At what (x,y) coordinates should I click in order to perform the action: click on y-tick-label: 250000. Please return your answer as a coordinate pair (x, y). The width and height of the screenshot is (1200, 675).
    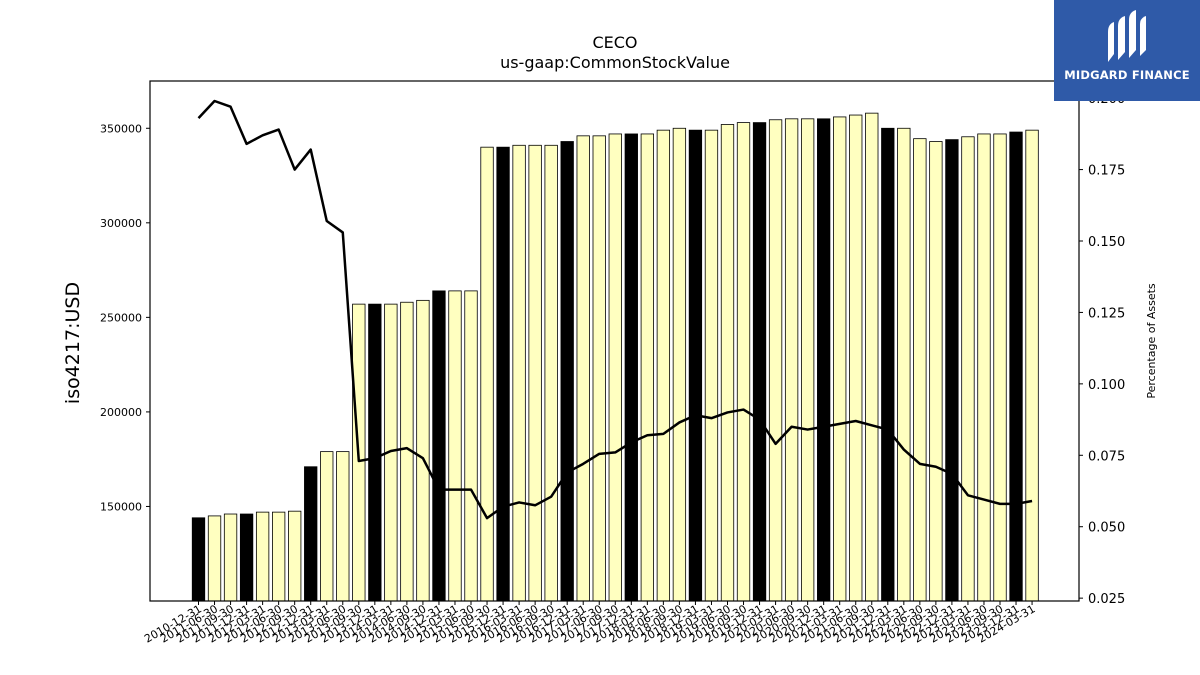
    Looking at the image, I should click on (121, 317).